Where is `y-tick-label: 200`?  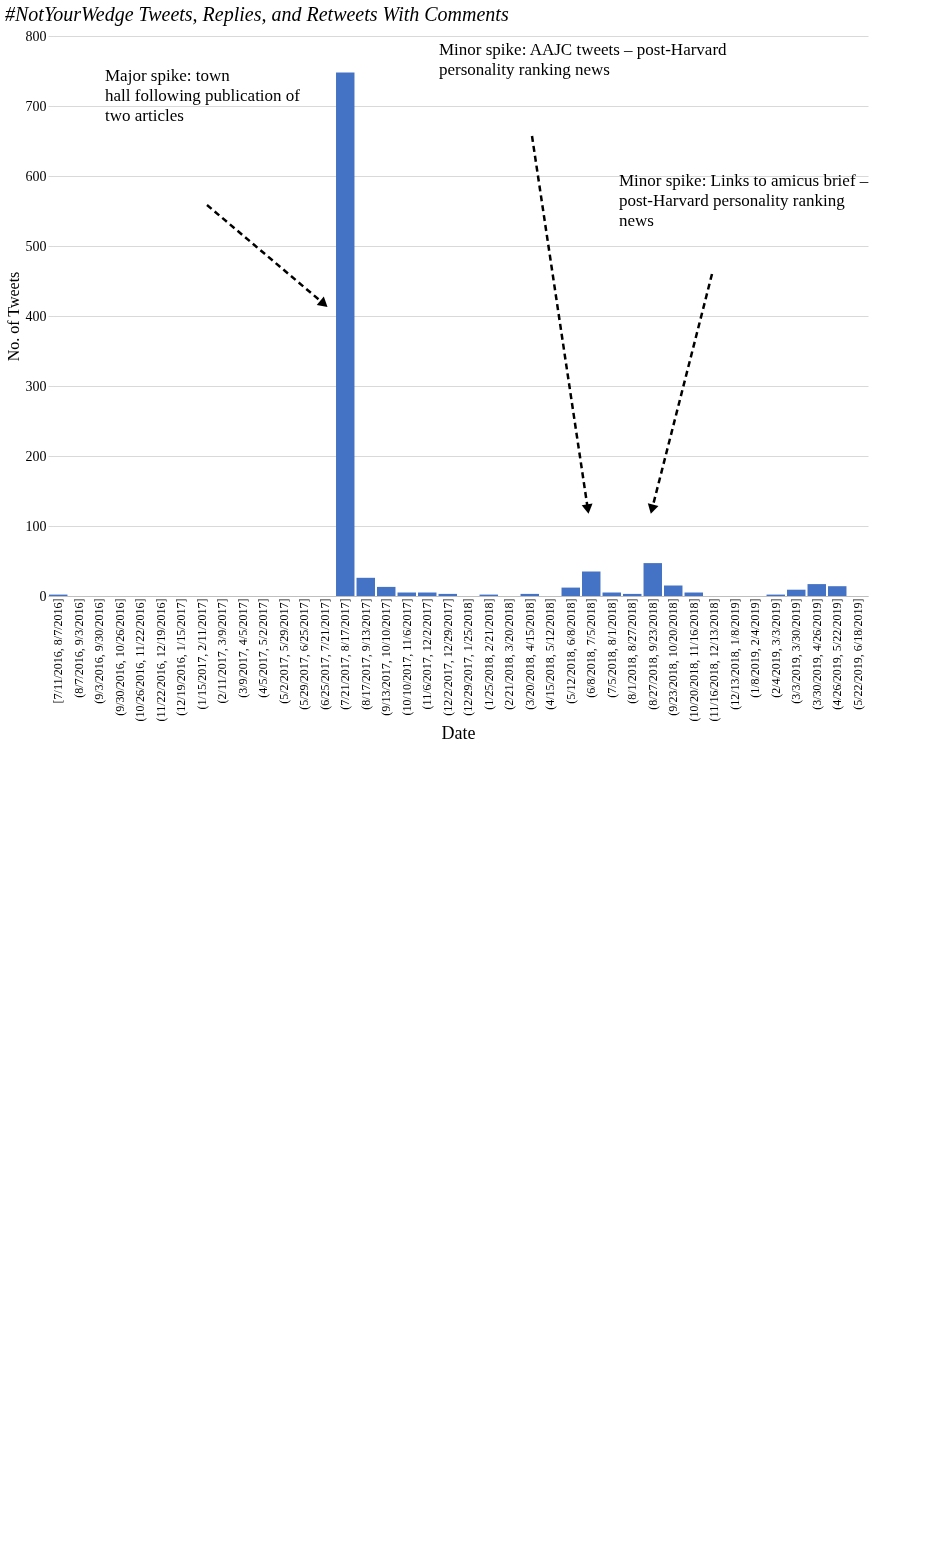
y-tick-label: 200 is located at coordinates (36, 456).